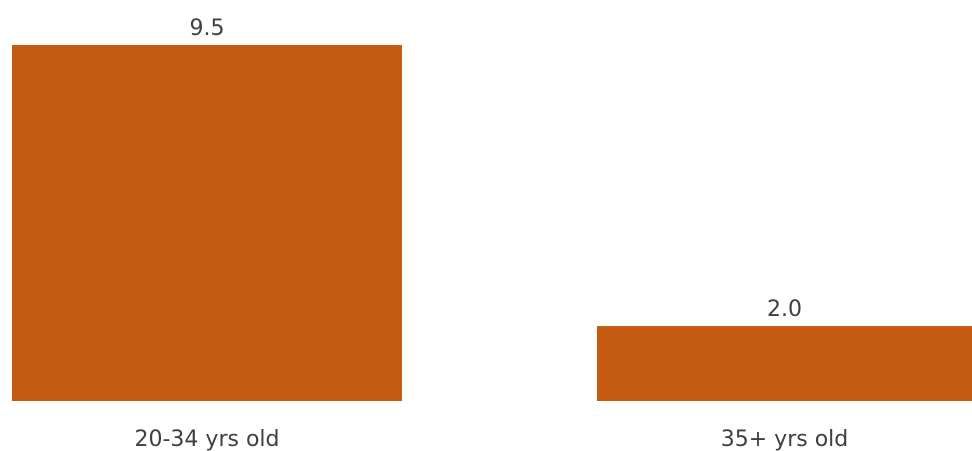 This screenshot has width=972, height=451. What do you see at coordinates (784, 439) in the screenshot?
I see `category-label-2: 35+ yrs old` at bounding box center [784, 439].